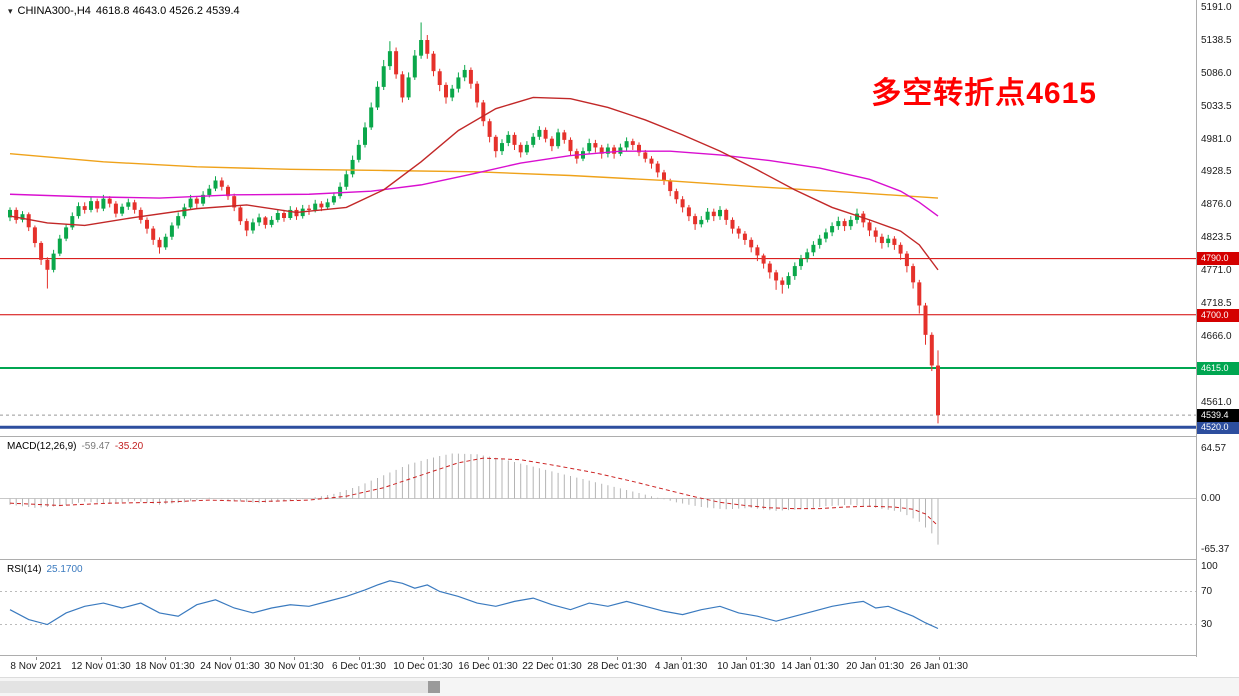 Image resolution: width=1239 pixels, height=696 pixels. I want to click on date-label: 6 Dec 01:30, so click(359, 666).